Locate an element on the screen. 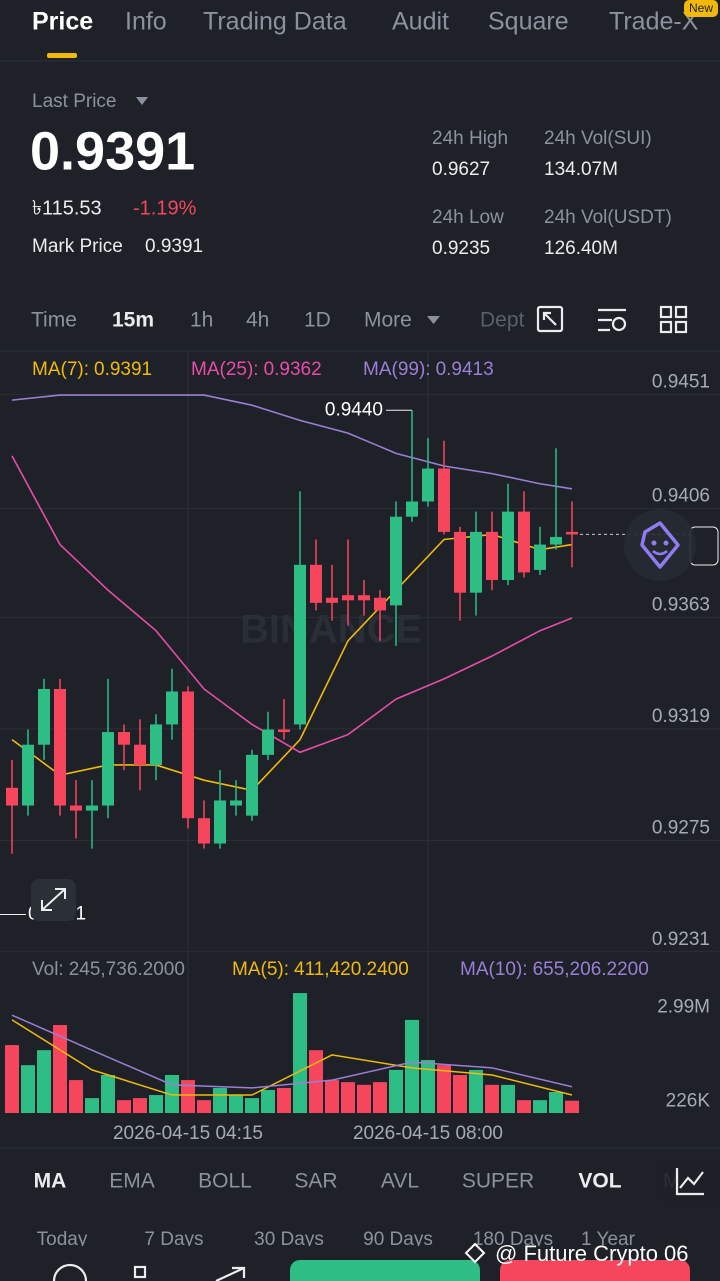 The width and height of the screenshot is (720, 1281). stat-value: 0.9235 is located at coordinates (461, 248).